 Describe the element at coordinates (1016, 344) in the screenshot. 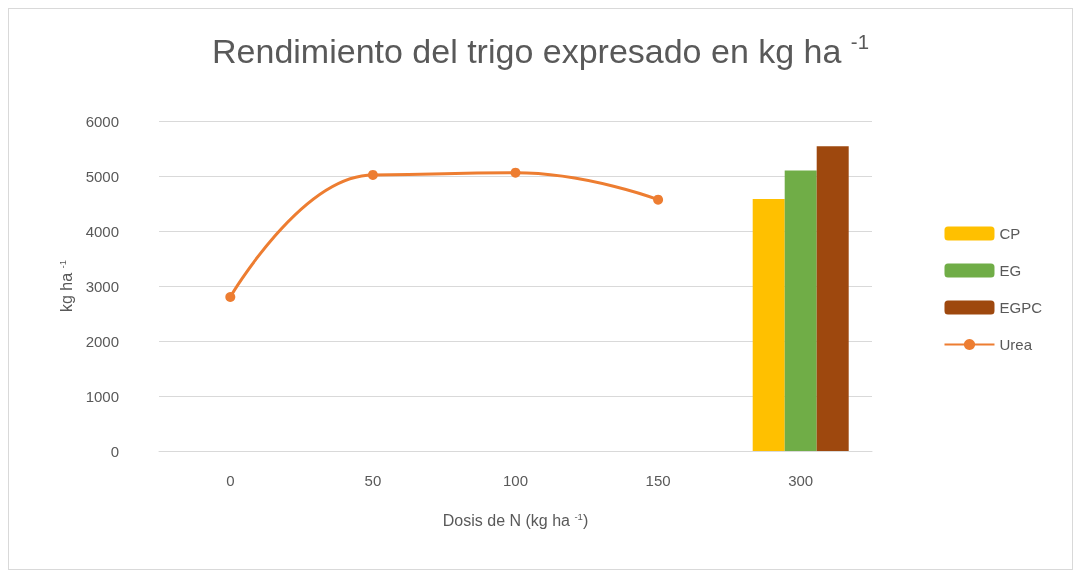

I see `legend-label: Urea` at that location.